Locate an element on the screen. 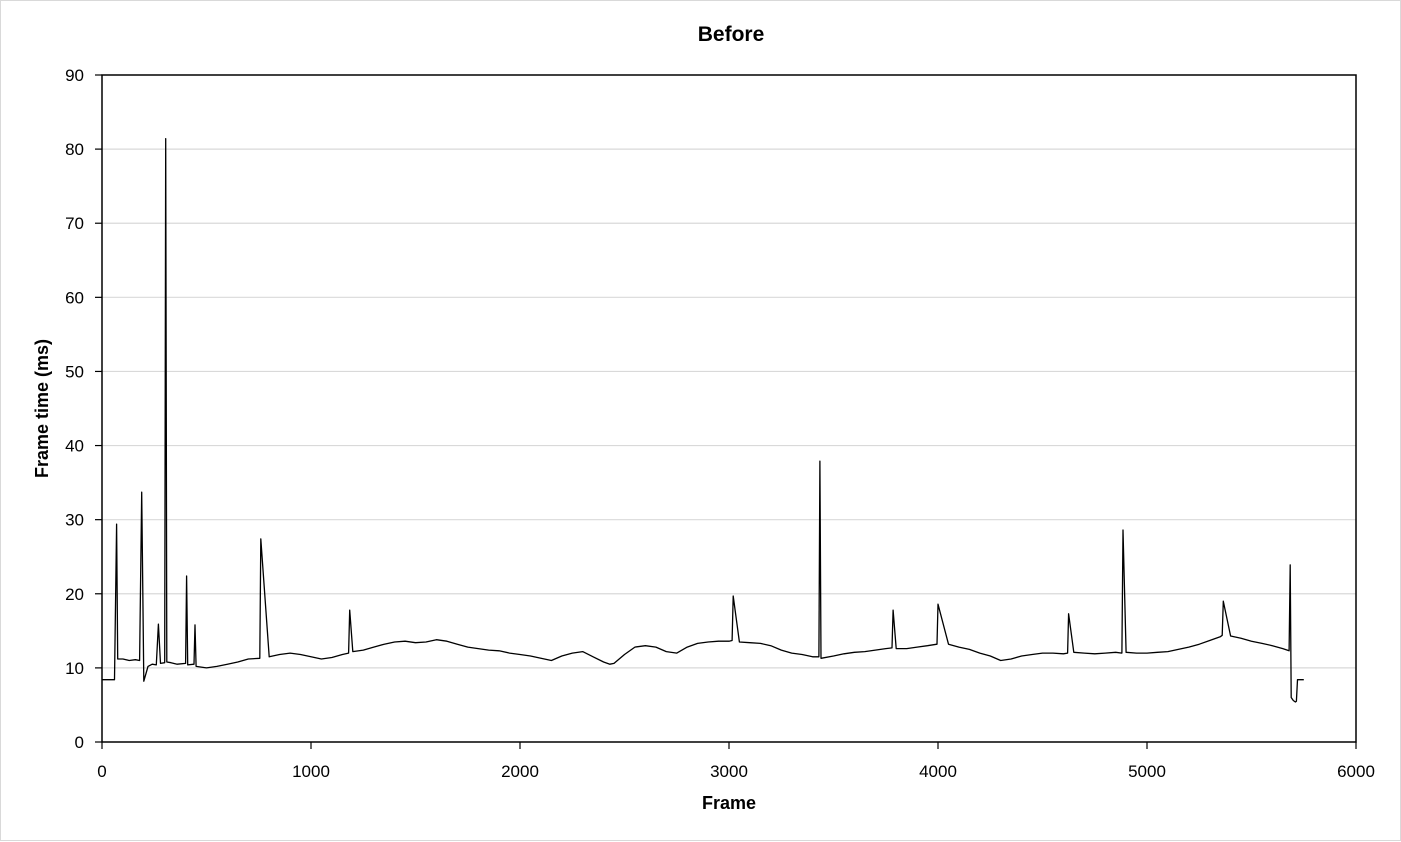 Image resolution: width=1401 pixels, height=842 pixels. y-tick-label: 0 is located at coordinates (79, 742).